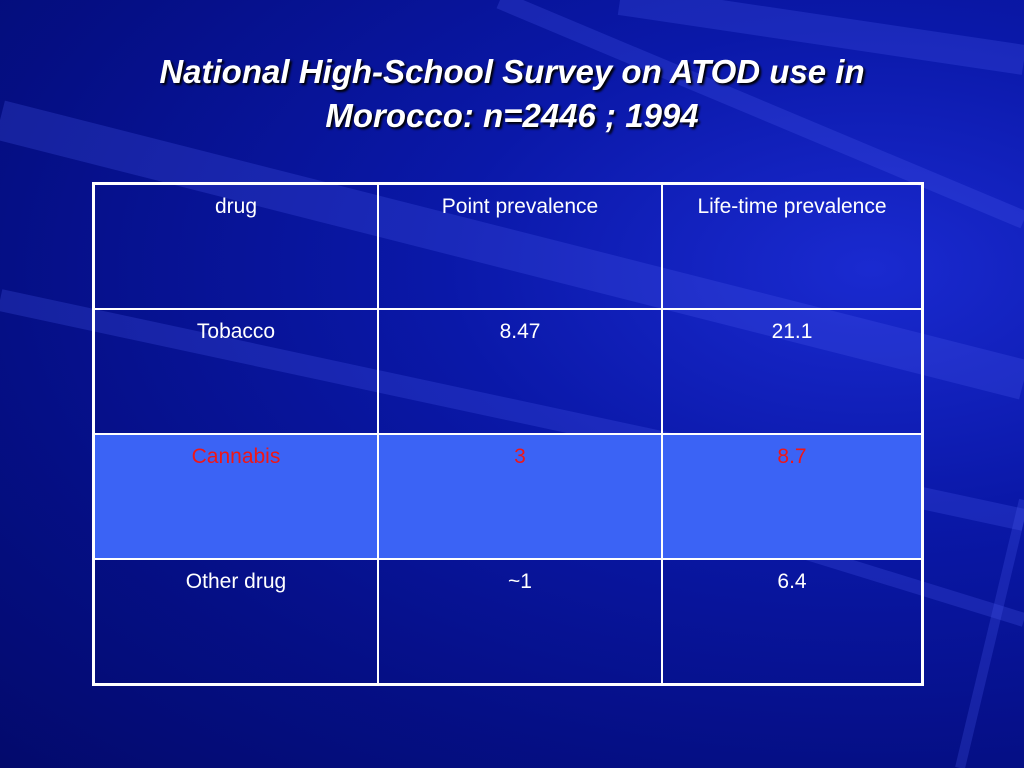  I want to click on header-cell: Life-time prevalence, so click(792, 246).